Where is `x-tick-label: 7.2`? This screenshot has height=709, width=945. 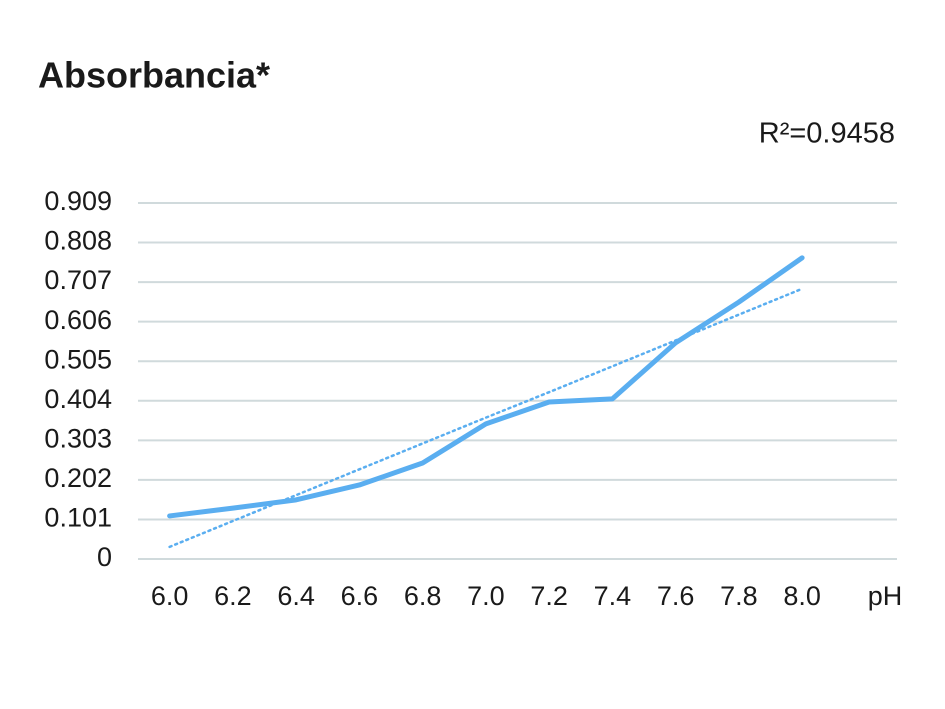 x-tick-label: 7.2 is located at coordinates (549, 596).